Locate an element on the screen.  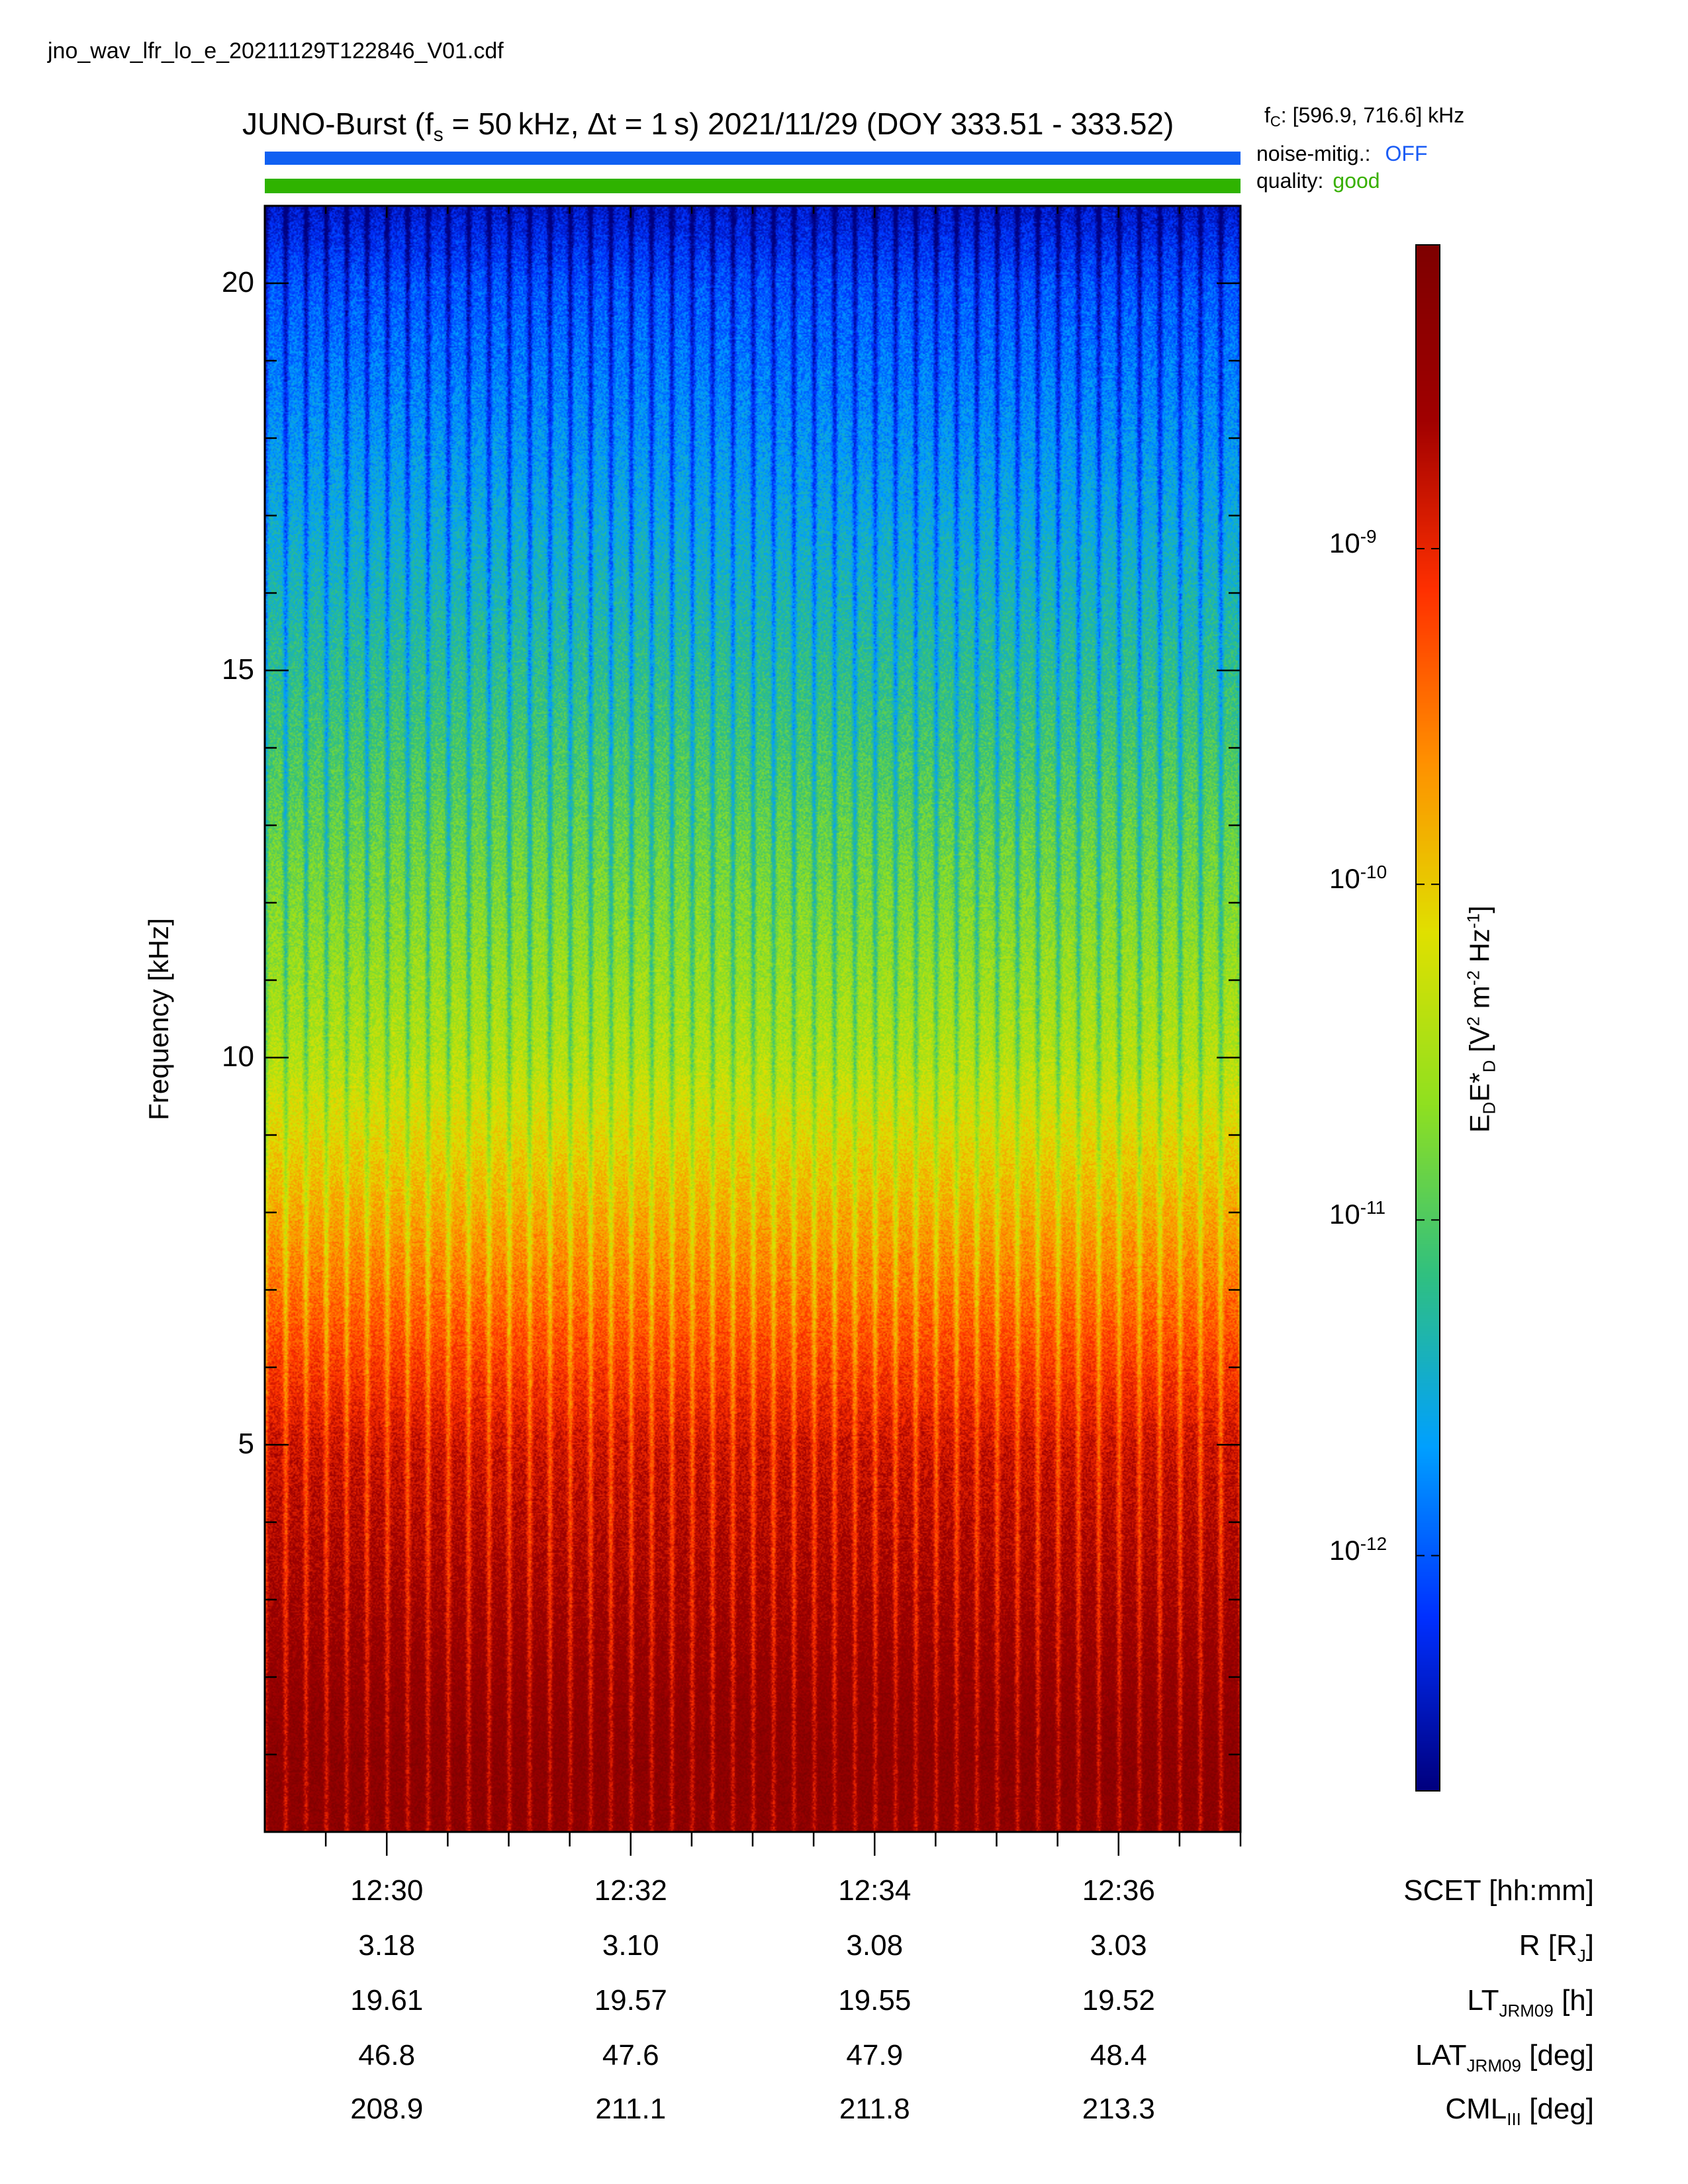
colorbar-label: EDE*D [V2 m-2 Hz-1] is located at coordinates (1481, 1018).